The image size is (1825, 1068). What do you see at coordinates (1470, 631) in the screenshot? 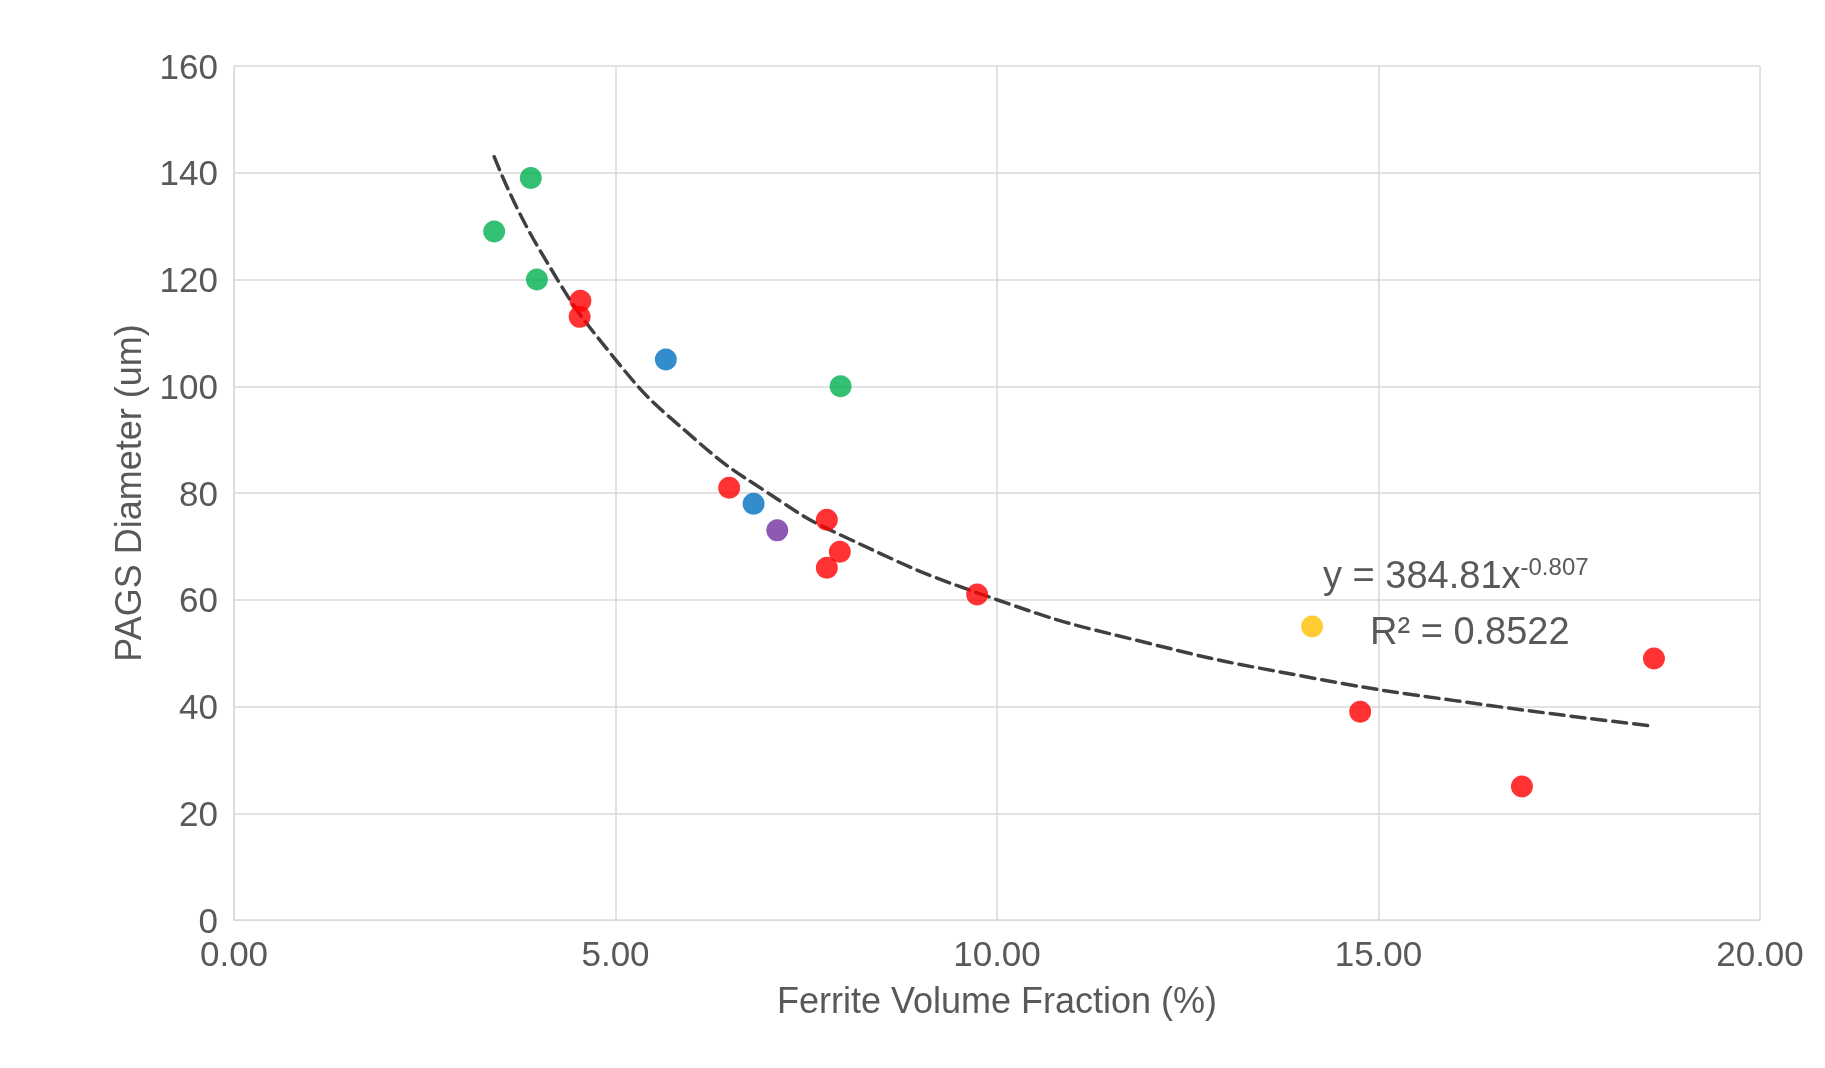
I see `annotation: R² = 0.8522` at bounding box center [1470, 631].